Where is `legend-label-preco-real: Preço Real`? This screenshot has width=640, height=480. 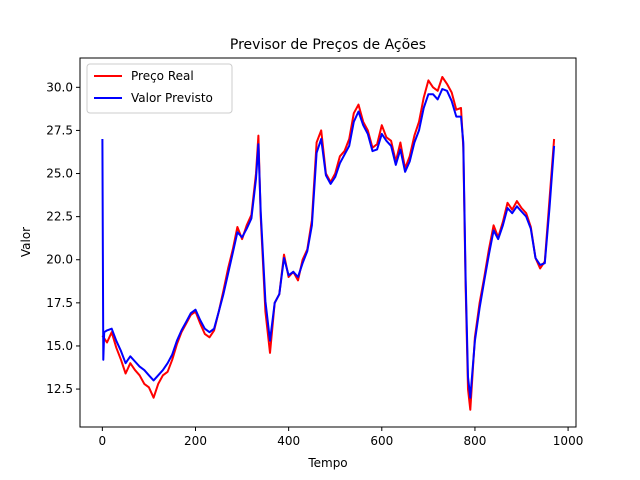
legend-label-preco-real: Preço Real is located at coordinates (162, 76).